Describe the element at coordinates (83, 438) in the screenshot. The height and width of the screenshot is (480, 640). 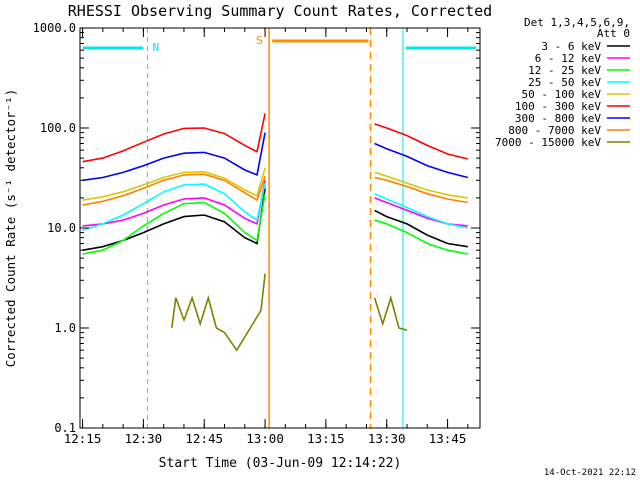
I see `x-tick-label: 12:15` at that location.